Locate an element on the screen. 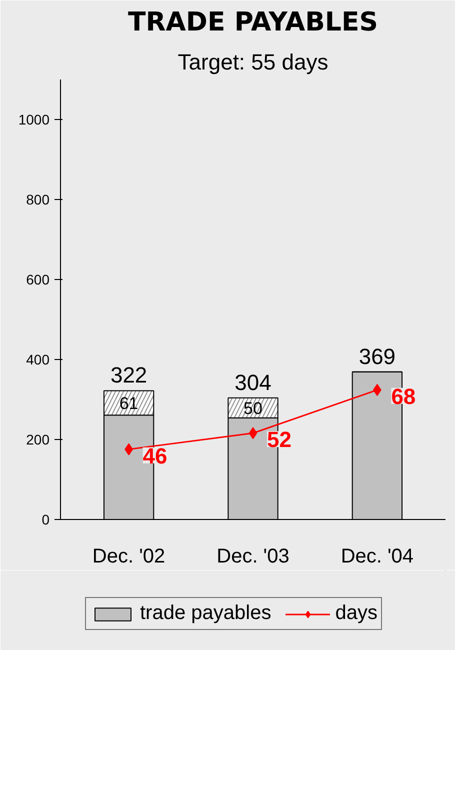 This screenshot has height=807, width=470. y-tick-label: 400 is located at coordinates (38, 360).